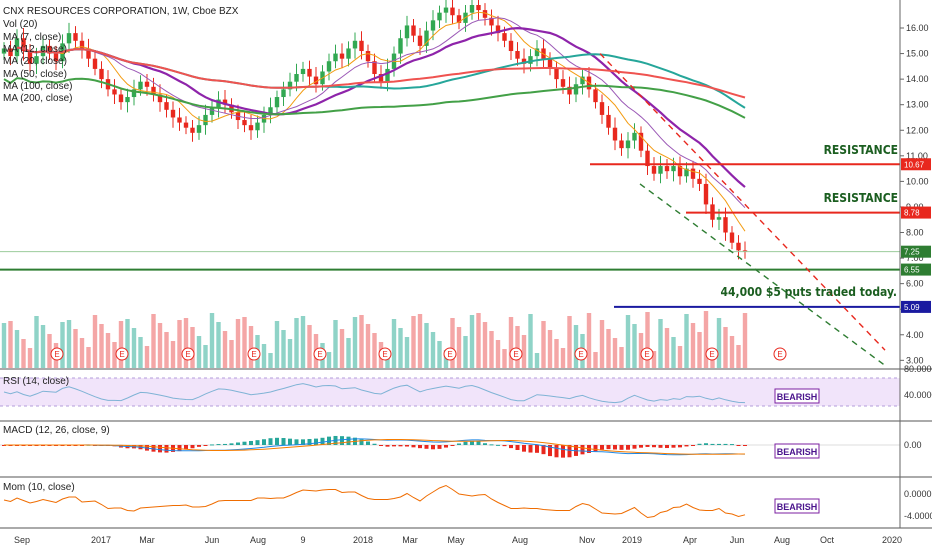  What do you see at coordinates (912, 307) in the screenshot?
I see `price-marker-label: 5.09` at bounding box center [912, 307].